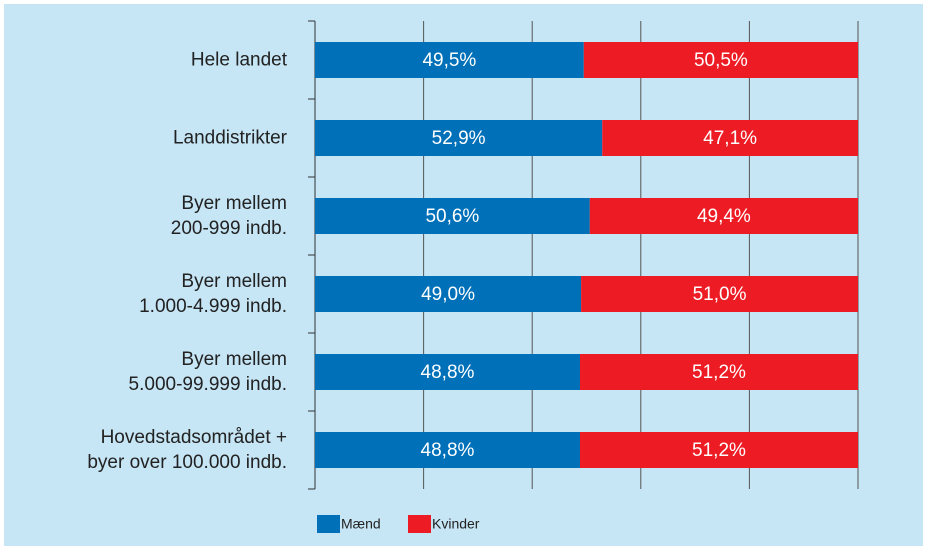 This screenshot has width=927, height=550. I want to click on data-label: 50,6%, so click(452, 216).